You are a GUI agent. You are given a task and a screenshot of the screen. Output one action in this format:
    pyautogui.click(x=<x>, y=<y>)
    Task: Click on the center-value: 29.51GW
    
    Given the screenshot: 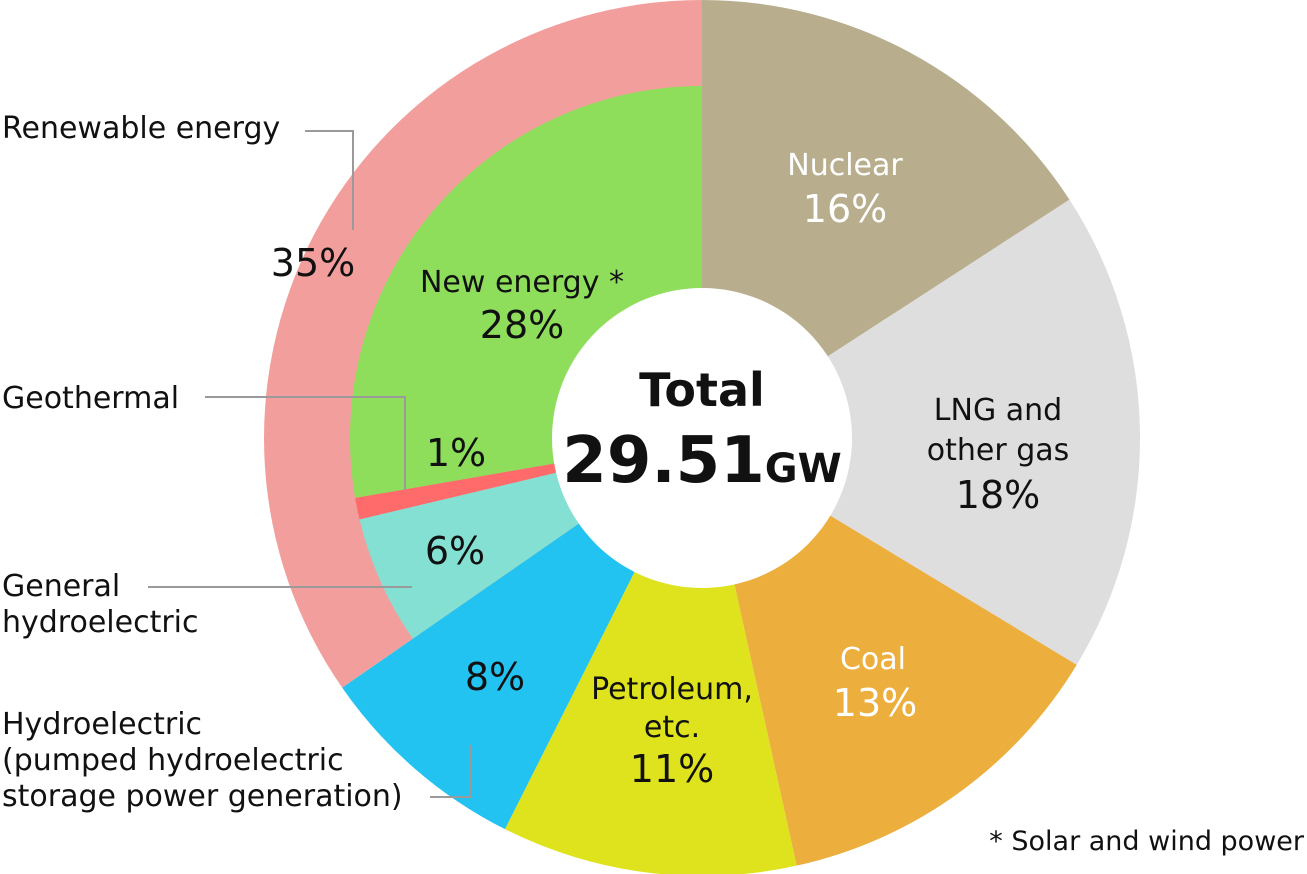 What is the action you would take?
    pyautogui.click(x=701, y=461)
    